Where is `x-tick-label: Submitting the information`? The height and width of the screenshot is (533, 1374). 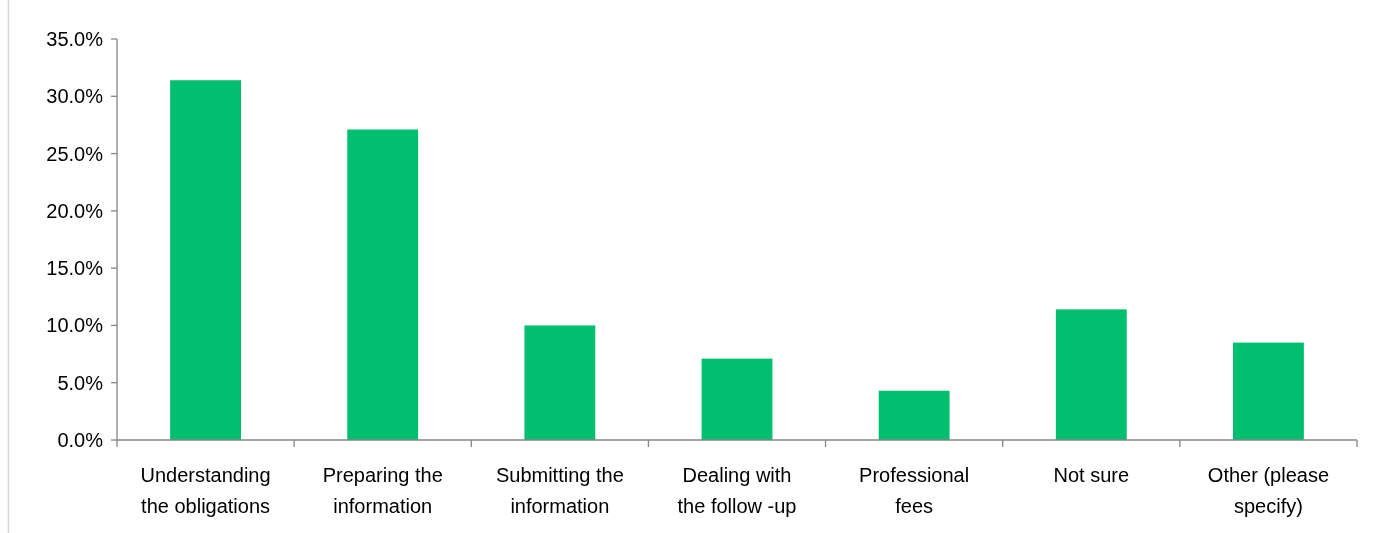 x-tick-label: Submitting the information is located at coordinates (559, 490).